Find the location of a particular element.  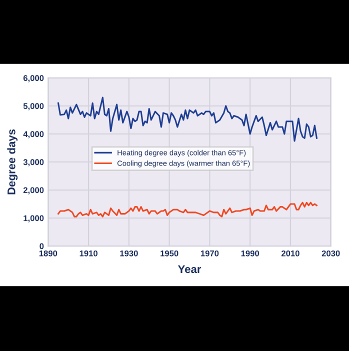

y-tick-label: 0 is located at coordinates (42, 246).